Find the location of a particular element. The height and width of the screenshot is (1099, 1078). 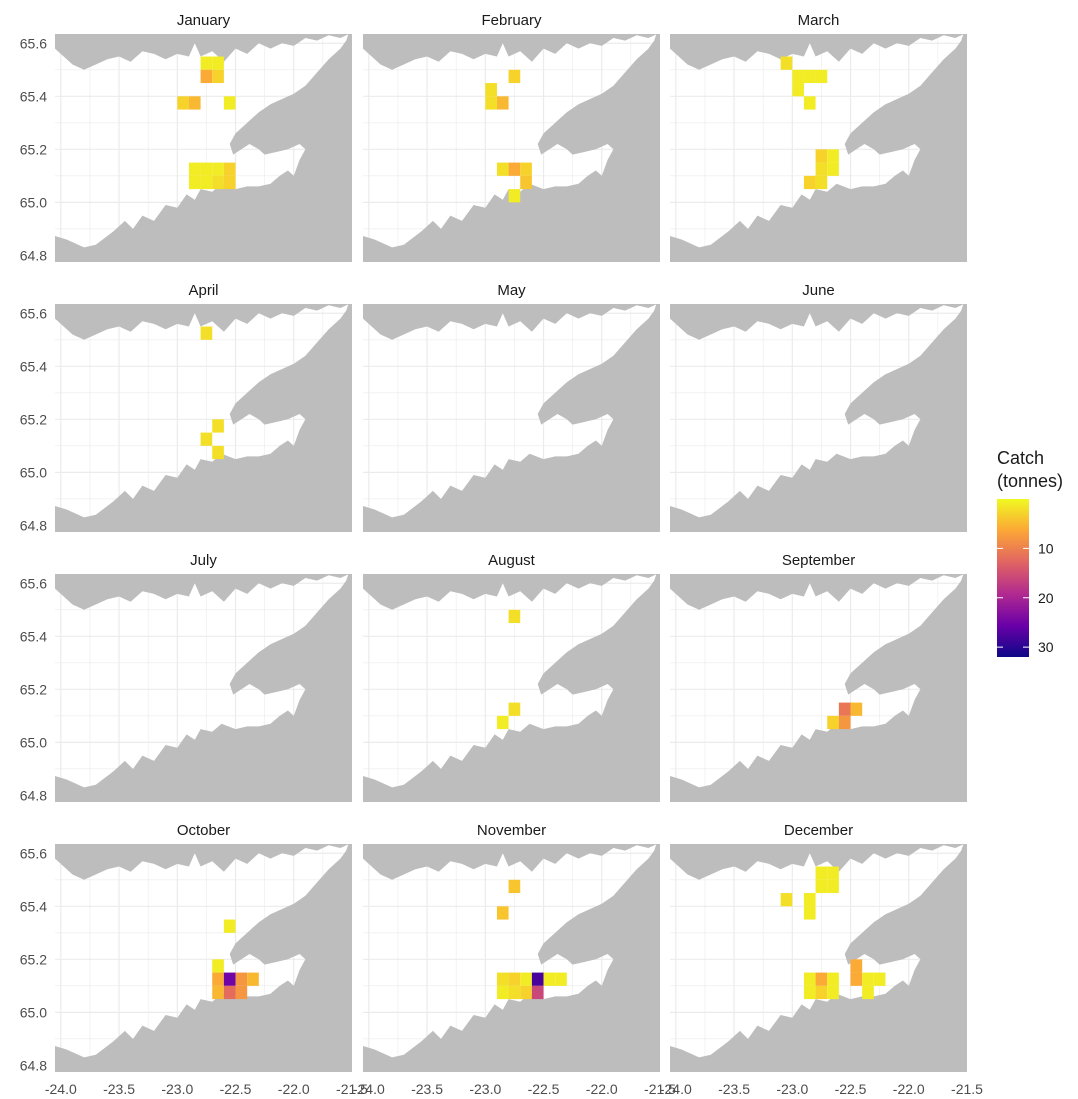

panel-september: September is located at coordinates (818, 677).